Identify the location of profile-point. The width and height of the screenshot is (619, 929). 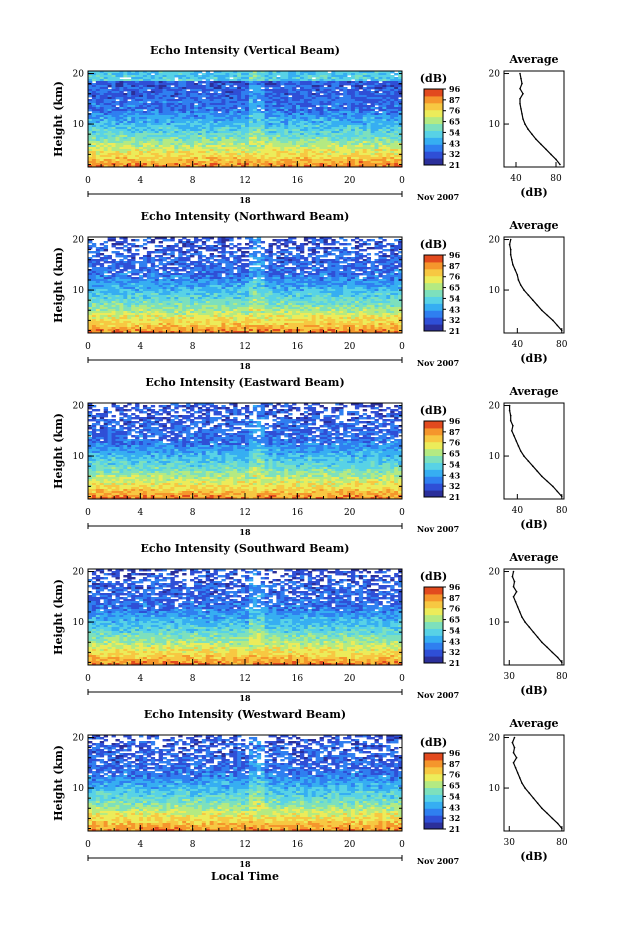
(520, 73).